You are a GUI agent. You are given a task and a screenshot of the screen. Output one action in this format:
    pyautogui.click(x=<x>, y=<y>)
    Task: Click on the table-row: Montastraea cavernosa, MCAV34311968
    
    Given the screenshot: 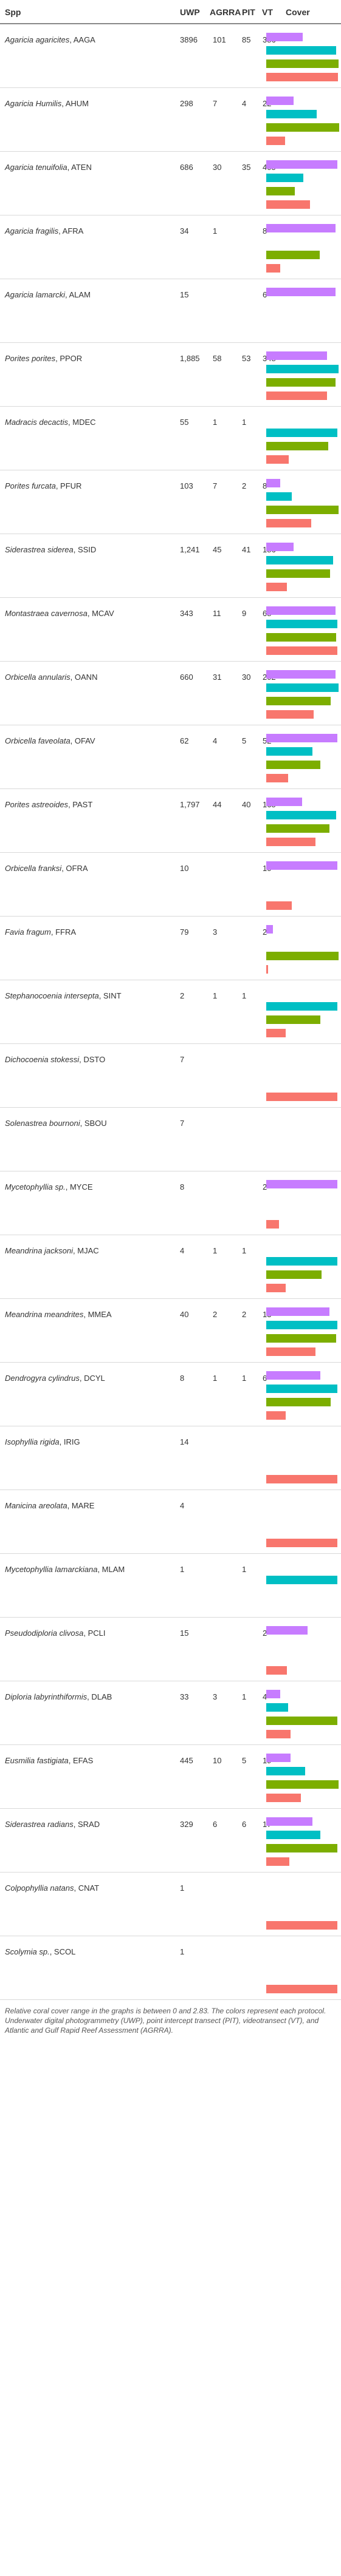 What is the action you would take?
    pyautogui.click(x=170, y=630)
    